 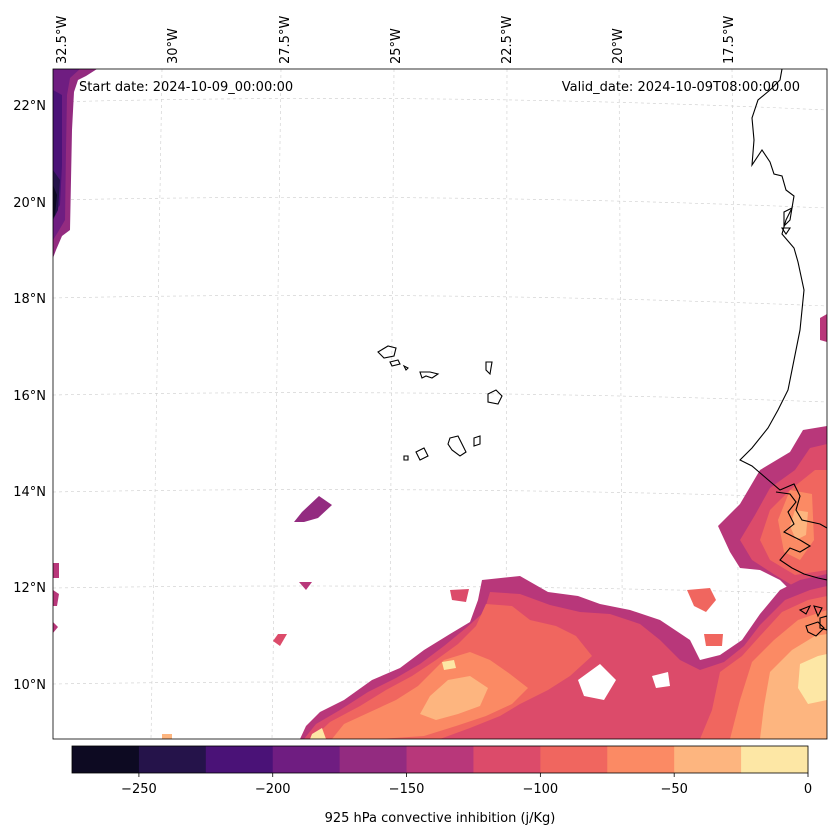 What do you see at coordinates (62, 40) in the screenshot?
I see `lon-label: 32.5°W` at bounding box center [62, 40].